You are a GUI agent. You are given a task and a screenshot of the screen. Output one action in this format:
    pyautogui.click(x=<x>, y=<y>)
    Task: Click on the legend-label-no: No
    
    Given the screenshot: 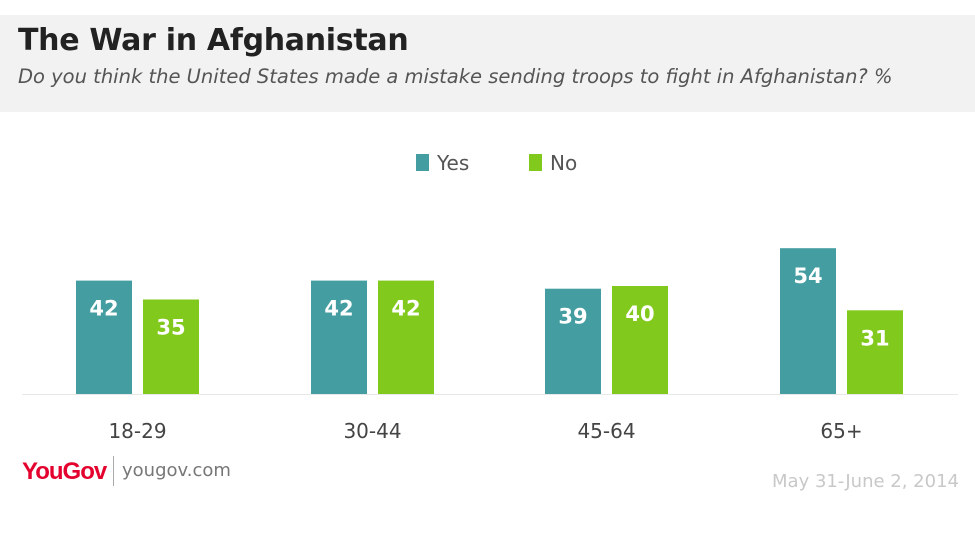 What is the action you would take?
    pyautogui.click(x=563, y=163)
    